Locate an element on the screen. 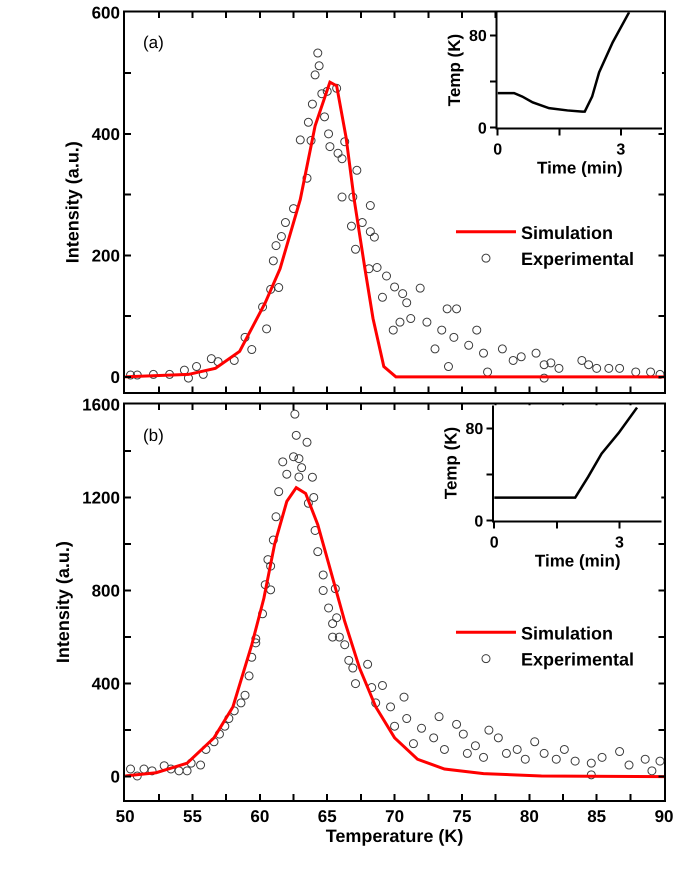 This screenshot has width=699, height=881. y-tick-label: 600 is located at coordinates (106, 12).